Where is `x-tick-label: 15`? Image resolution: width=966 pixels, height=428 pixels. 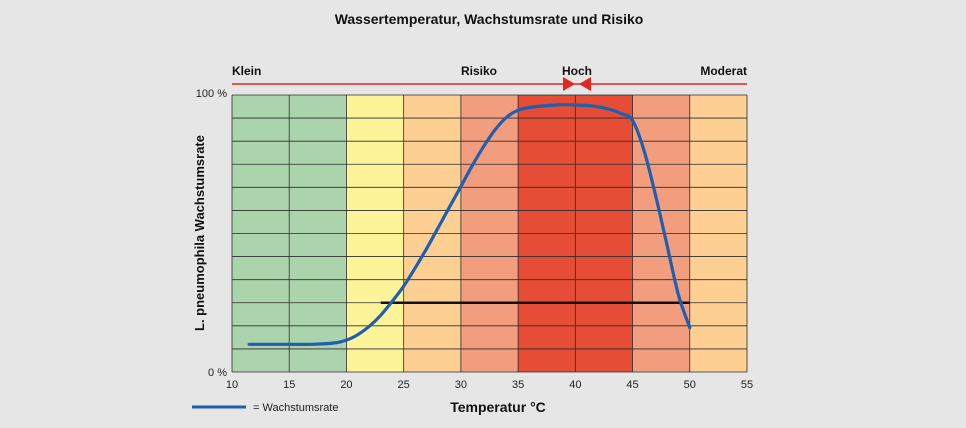 x-tick-label: 15 is located at coordinates (289, 385).